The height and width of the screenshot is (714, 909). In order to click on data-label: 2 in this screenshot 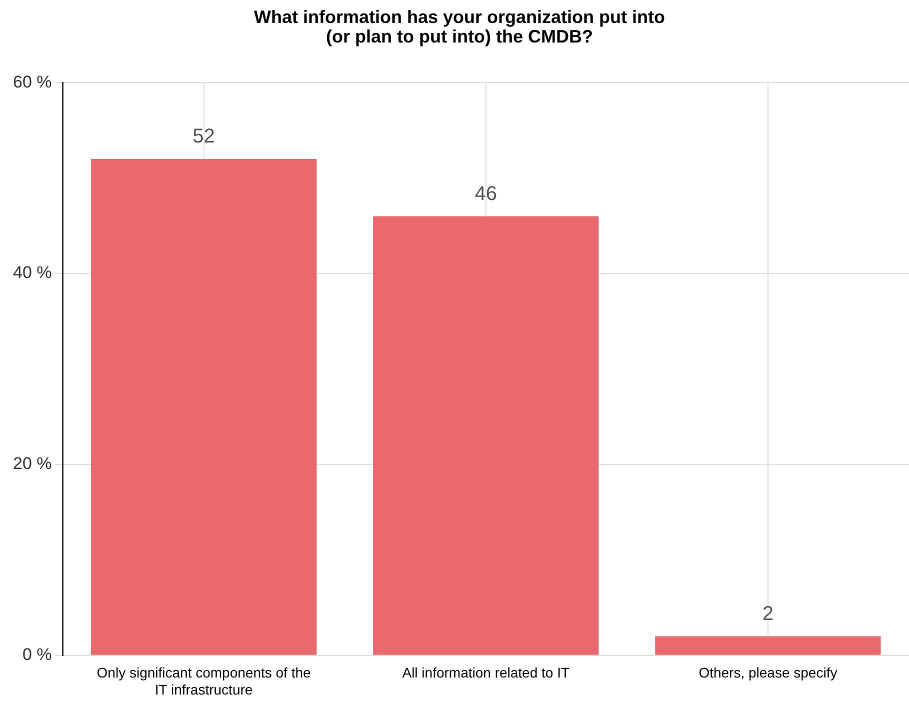, I will do `click(768, 613)`.